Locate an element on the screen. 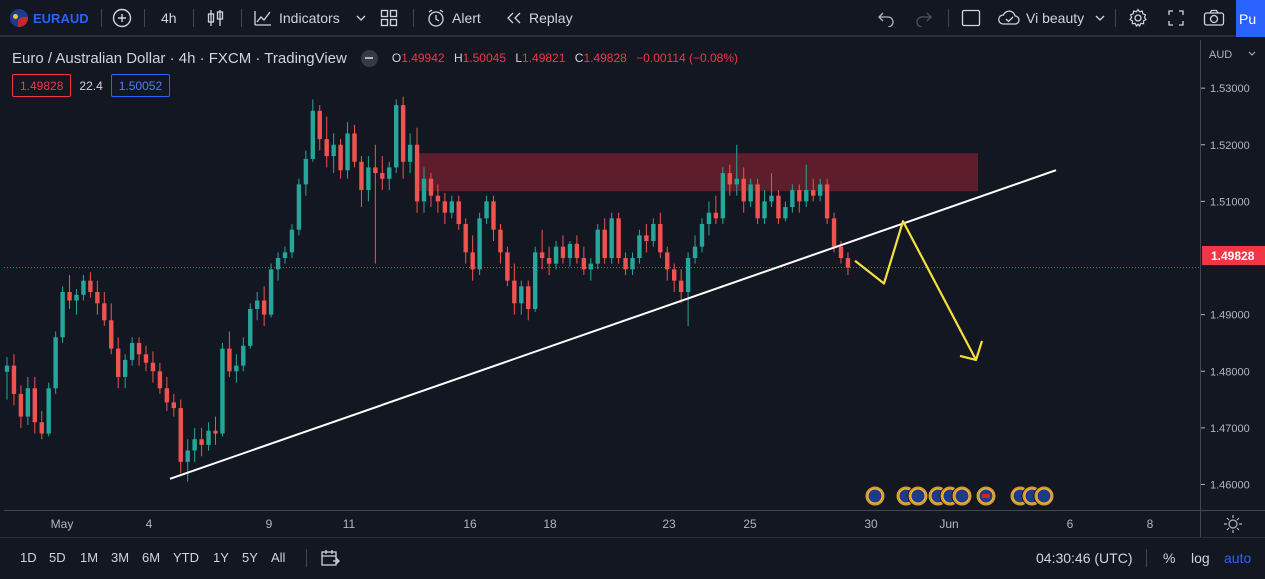 The width and height of the screenshot is (1265, 579). range-button-1m: 1M is located at coordinates (89, 557).